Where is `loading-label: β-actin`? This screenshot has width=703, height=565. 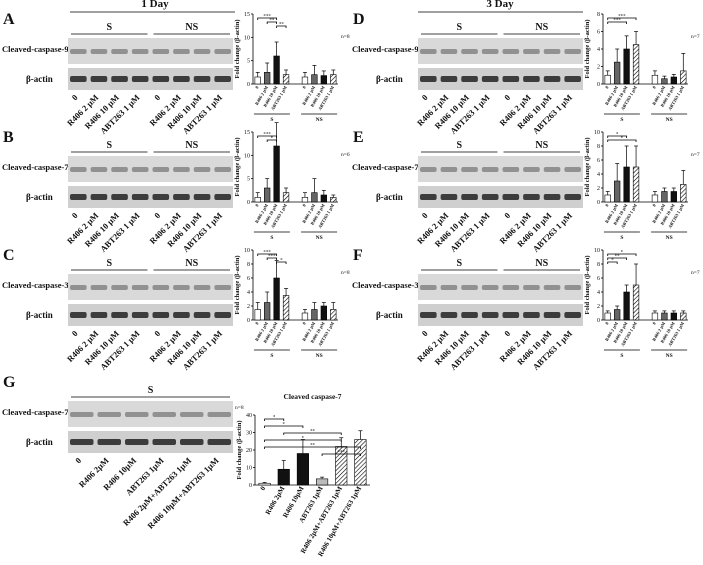 loading-label: β-actin is located at coordinates (39, 442).